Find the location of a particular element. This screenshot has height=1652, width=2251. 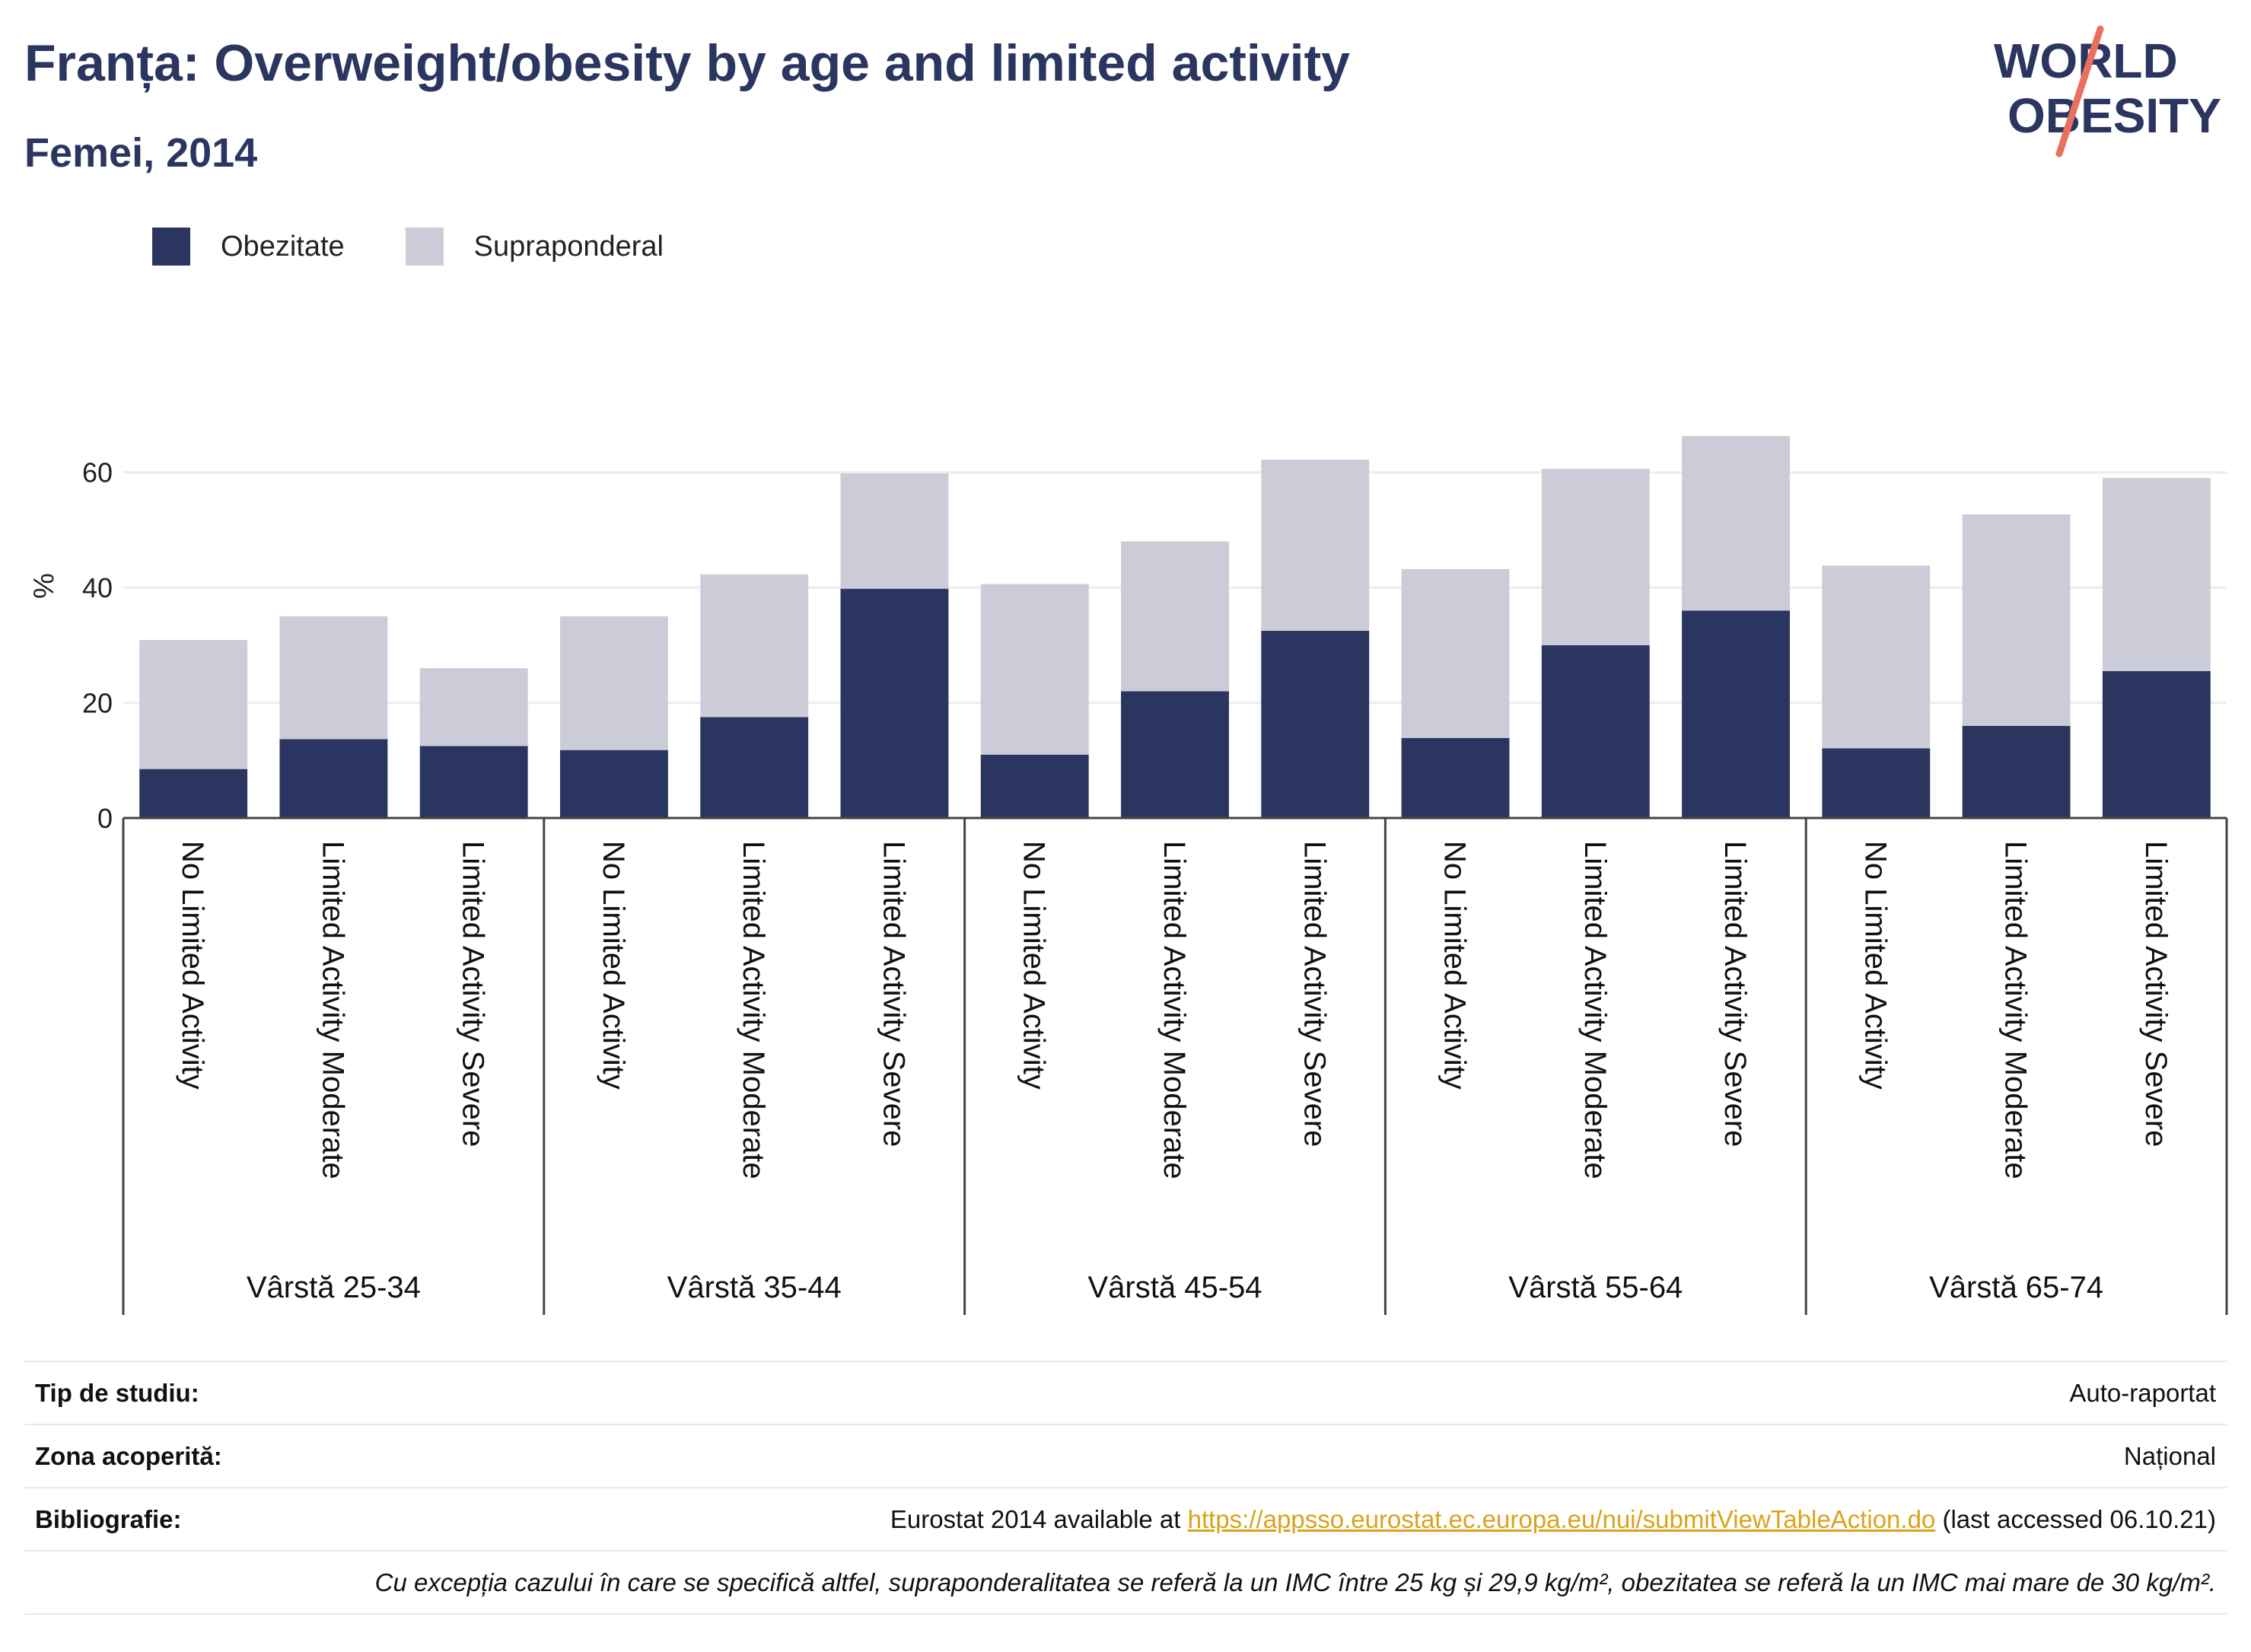

y-tick-label: 20 is located at coordinates (97, 703).